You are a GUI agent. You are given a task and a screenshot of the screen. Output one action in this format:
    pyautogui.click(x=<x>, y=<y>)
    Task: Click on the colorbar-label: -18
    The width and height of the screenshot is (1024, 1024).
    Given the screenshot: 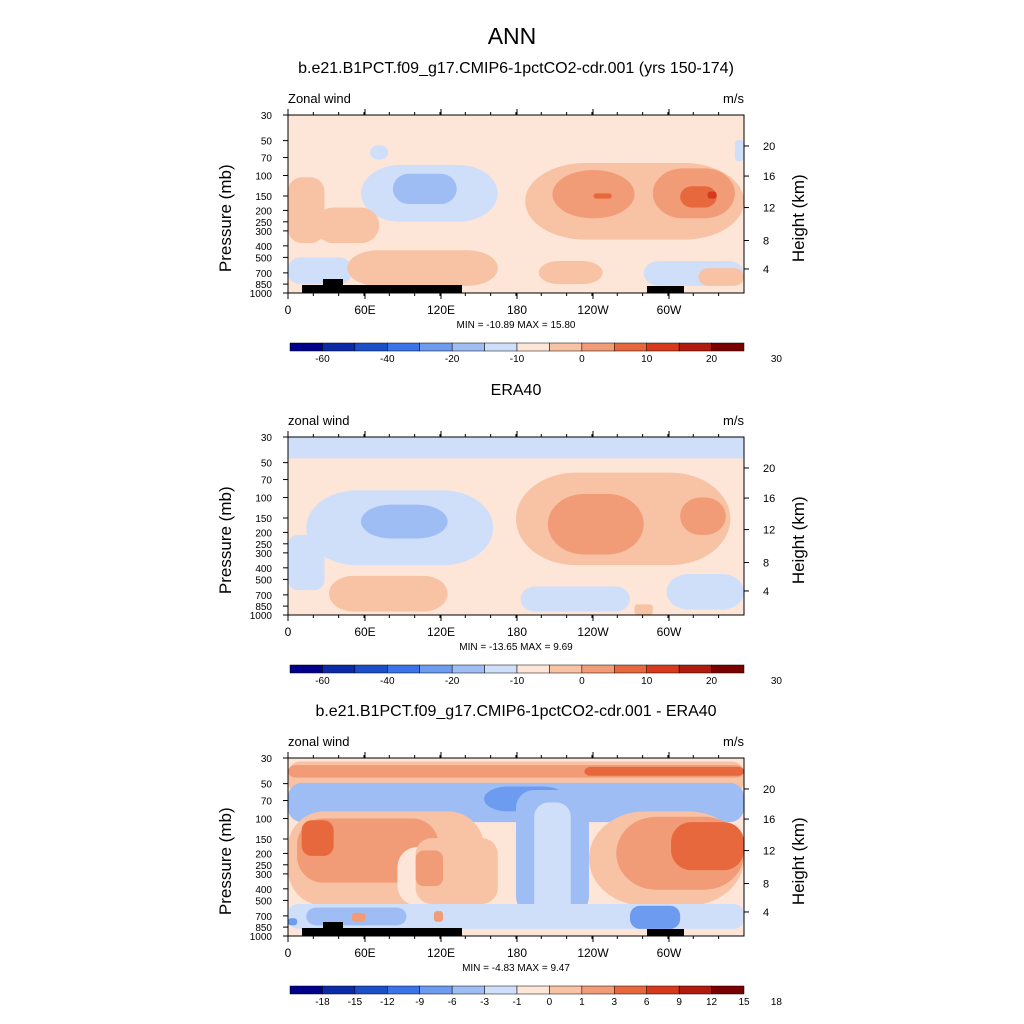 What is the action you would take?
    pyautogui.click(x=322, y=1002)
    